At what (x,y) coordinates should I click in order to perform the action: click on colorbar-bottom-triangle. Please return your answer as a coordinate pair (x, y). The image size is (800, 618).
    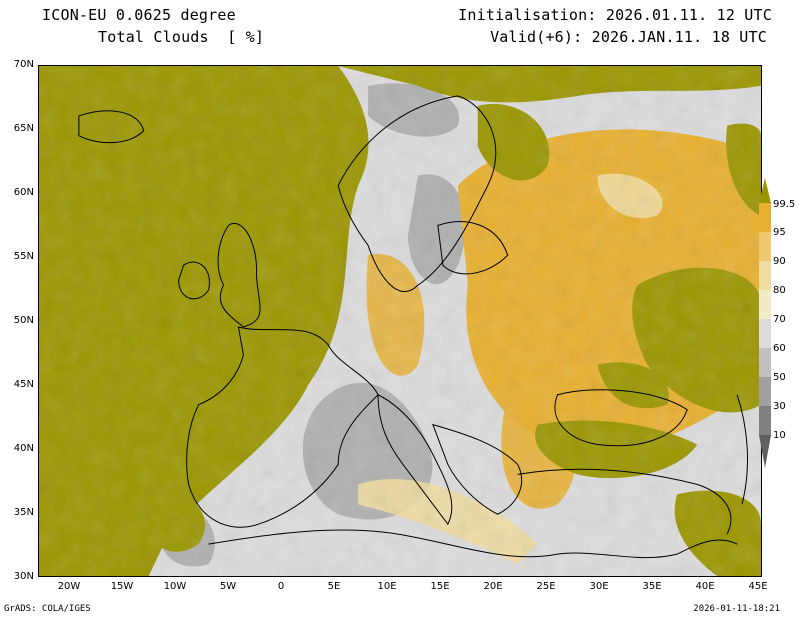
    Looking at the image, I should click on (765, 451).